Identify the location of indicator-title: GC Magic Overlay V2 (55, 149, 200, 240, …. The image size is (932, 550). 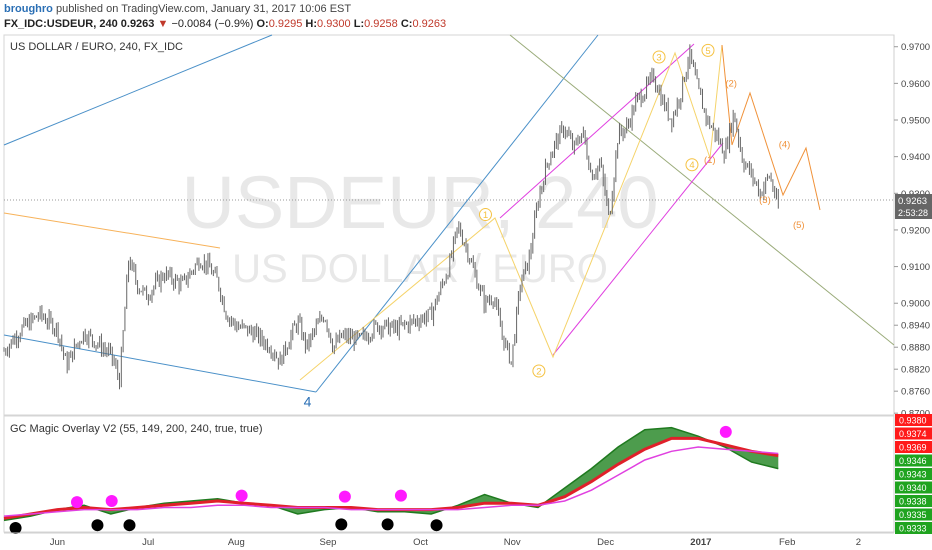
(136, 429).